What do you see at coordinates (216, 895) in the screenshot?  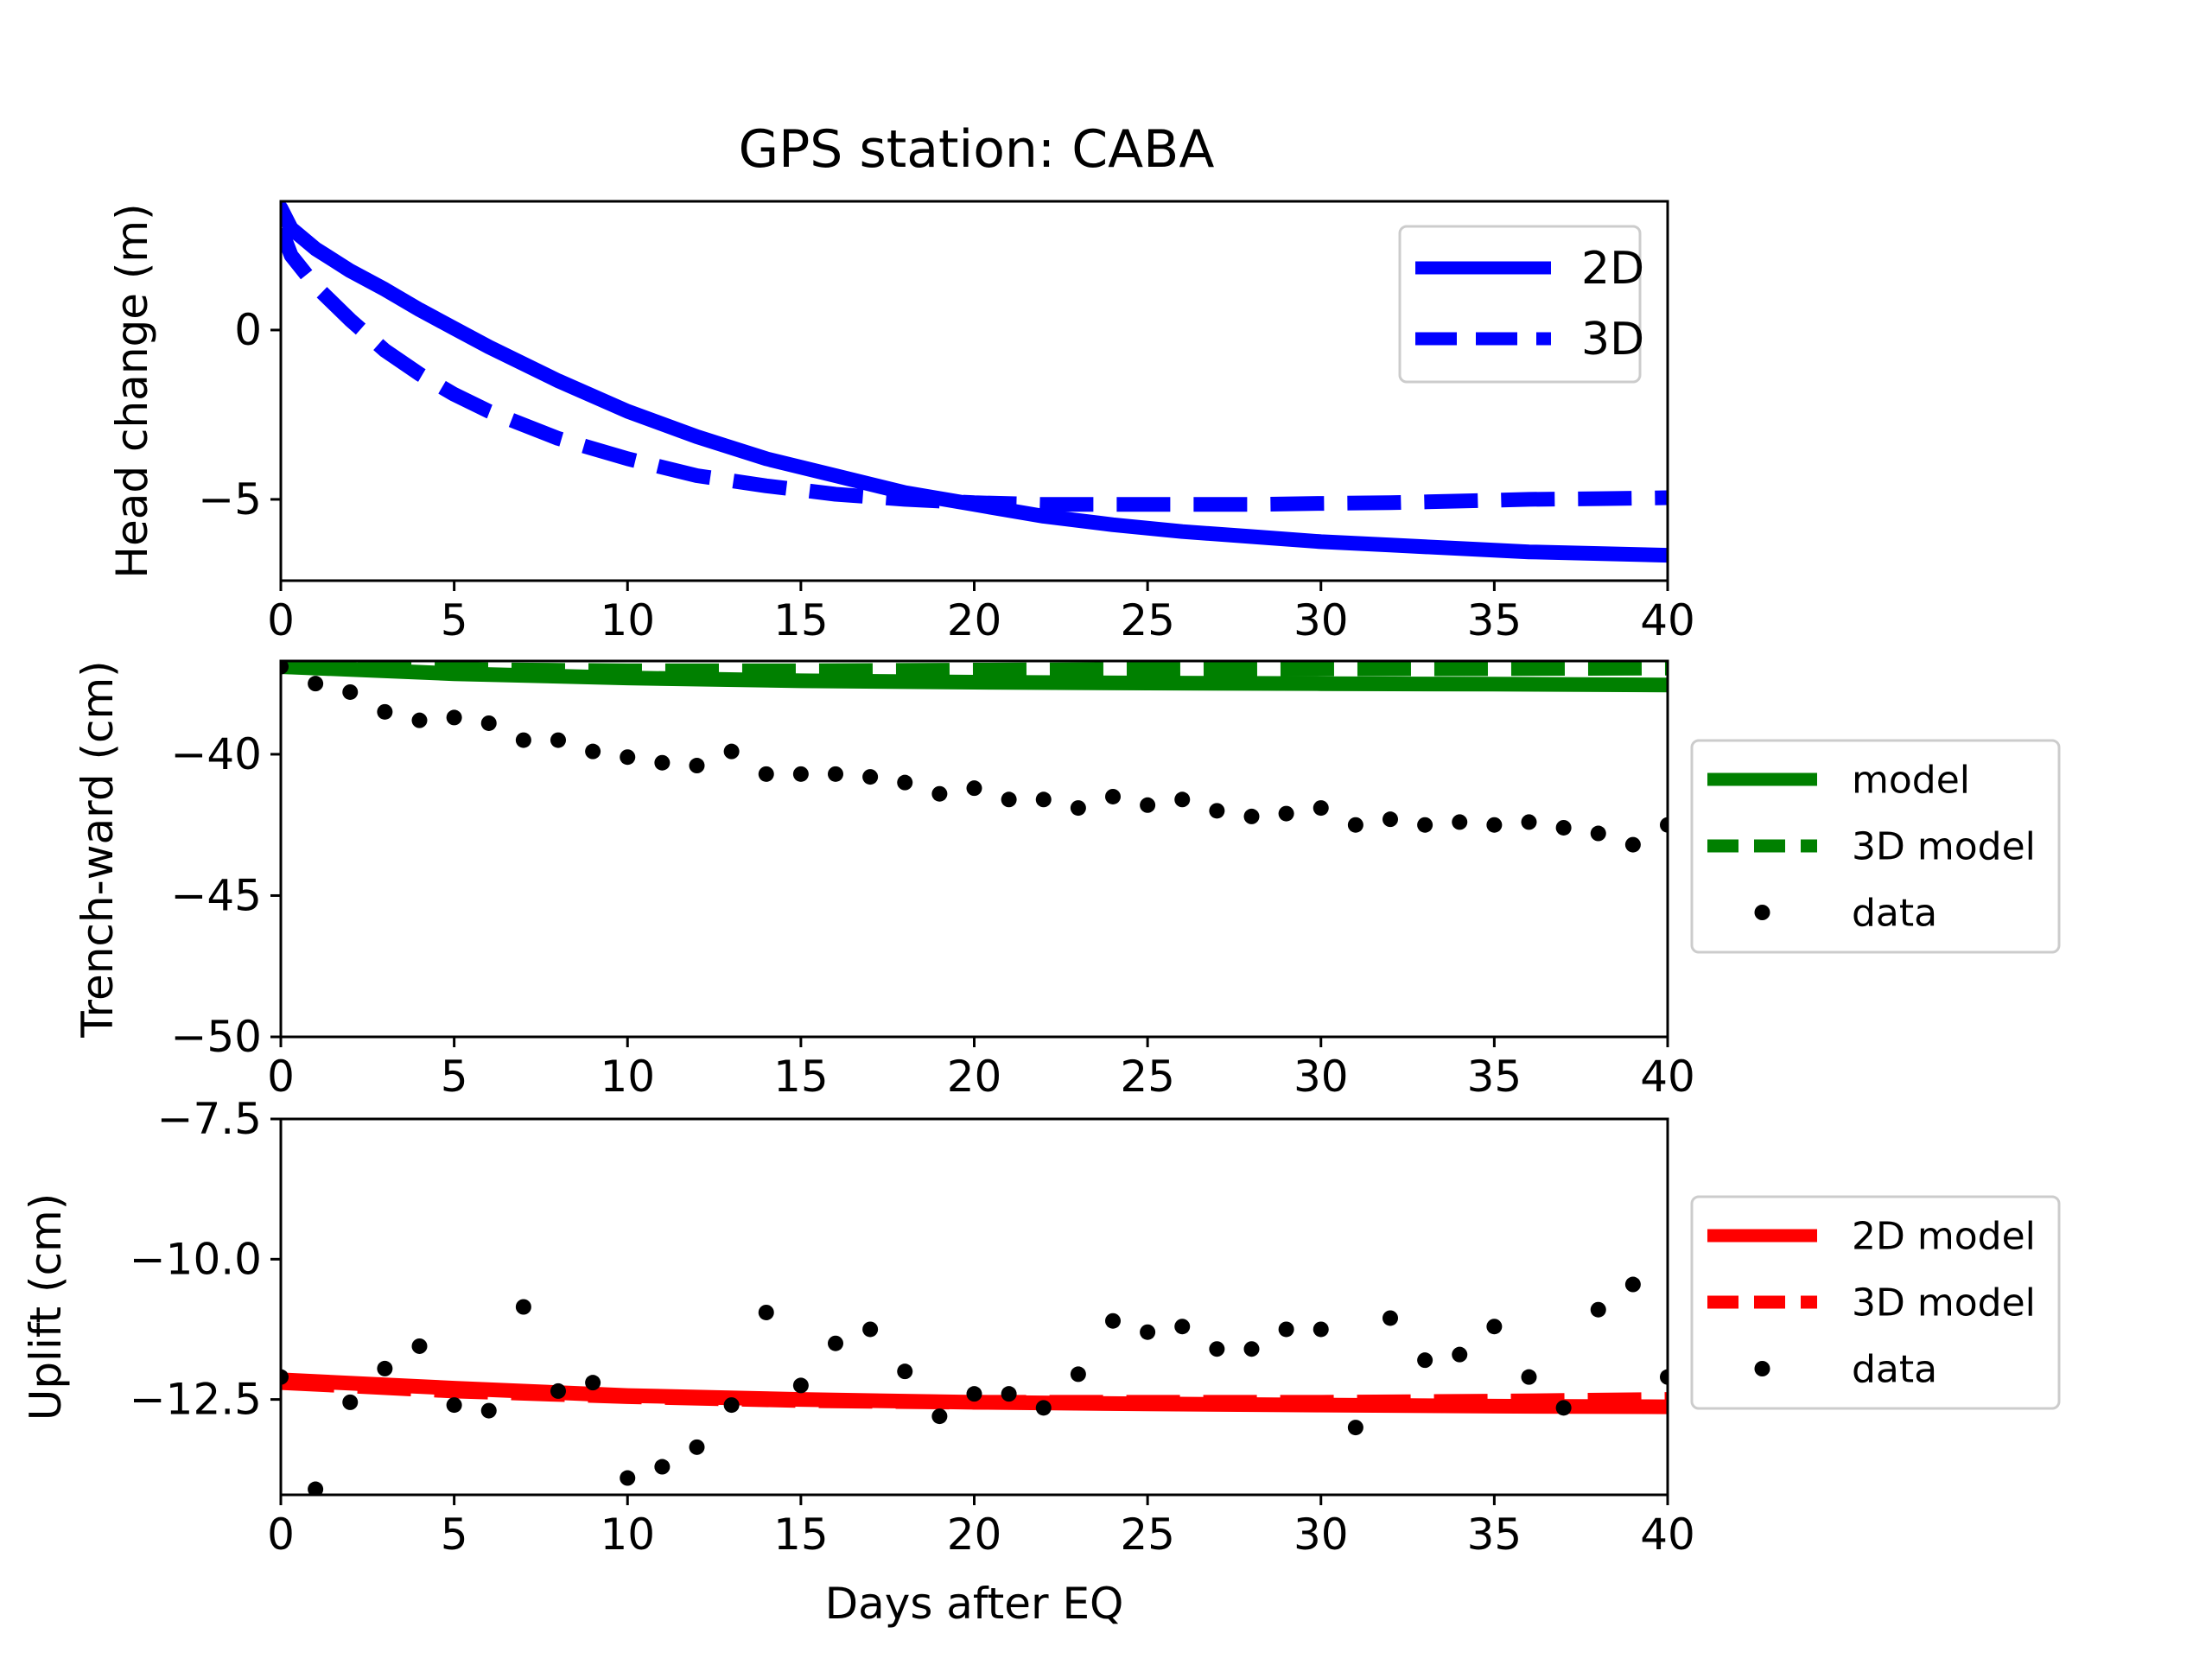 I see `y-tick-label: −45` at bounding box center [216, 895].